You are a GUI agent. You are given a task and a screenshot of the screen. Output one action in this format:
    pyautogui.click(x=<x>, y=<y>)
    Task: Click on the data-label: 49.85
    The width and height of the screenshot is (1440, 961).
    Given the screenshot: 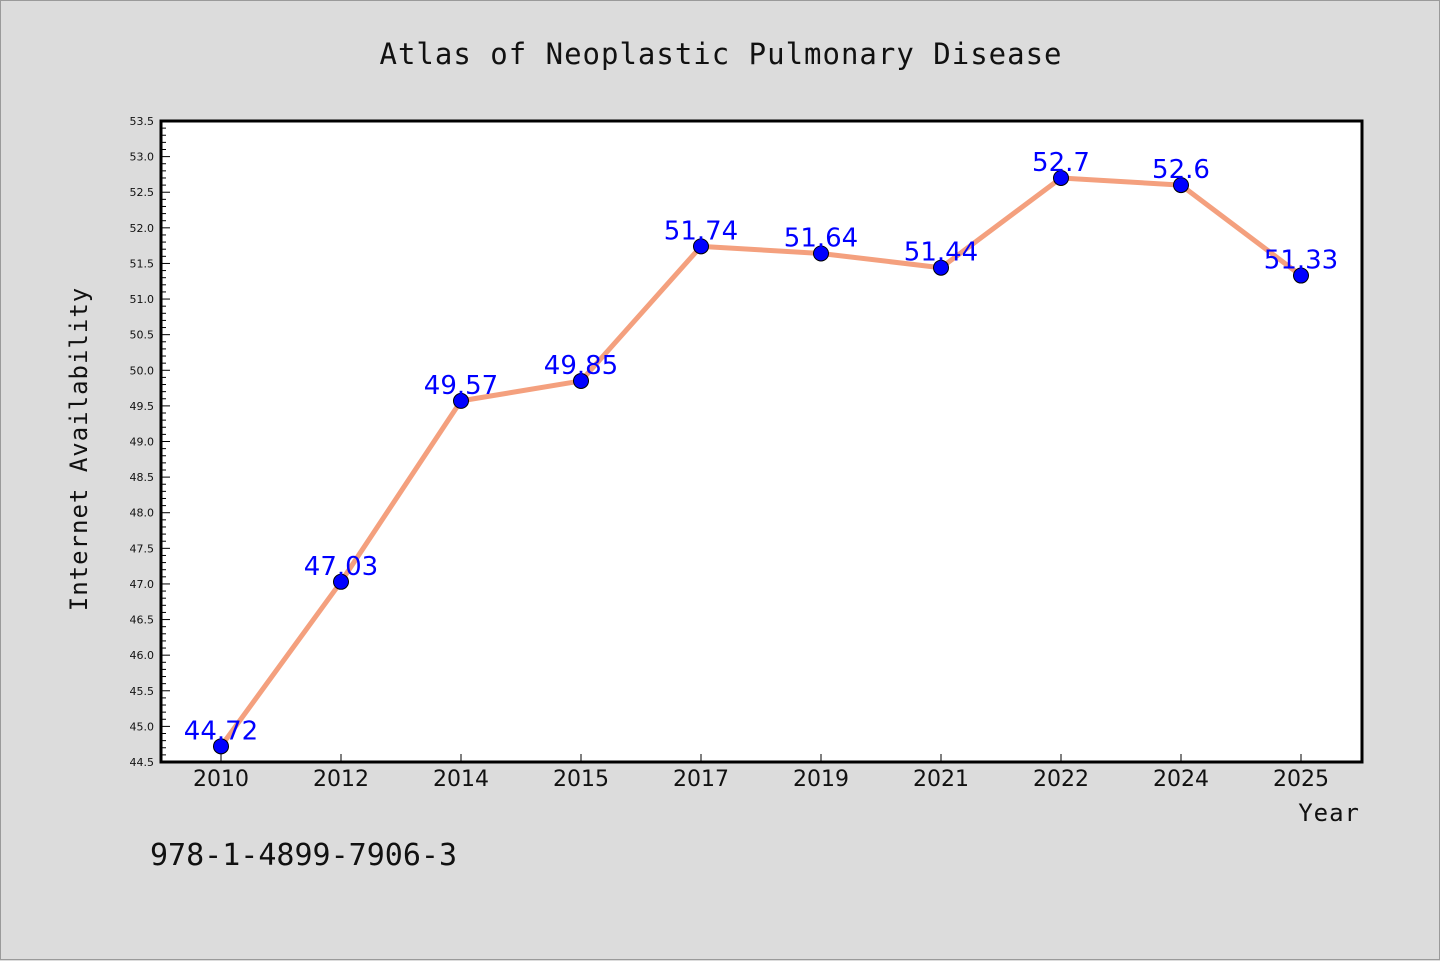 What is the action you would take?
    pyautogui.click(x=581, y=366)
    